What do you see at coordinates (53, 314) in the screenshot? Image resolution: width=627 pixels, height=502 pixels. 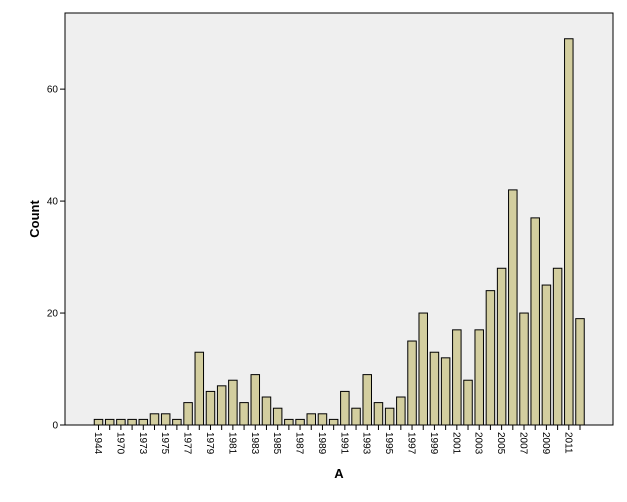 I see `y-tick-label: 20` at bounding box center [53, 314].